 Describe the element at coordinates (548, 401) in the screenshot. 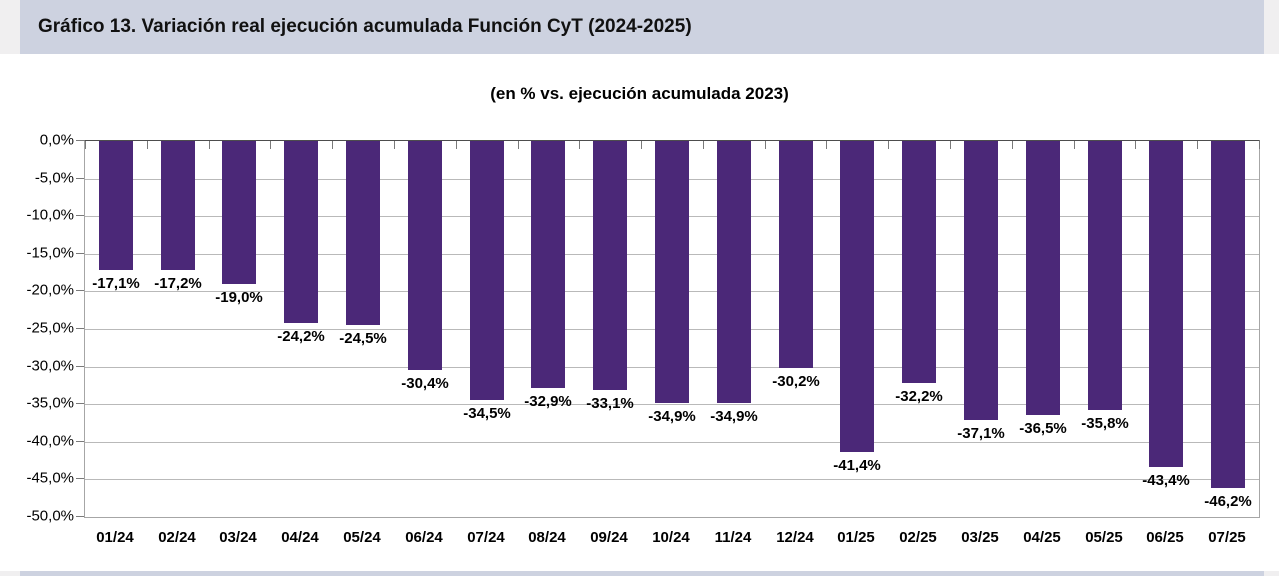

I see `bar-value-label-08-24: -32,9%` at that location.